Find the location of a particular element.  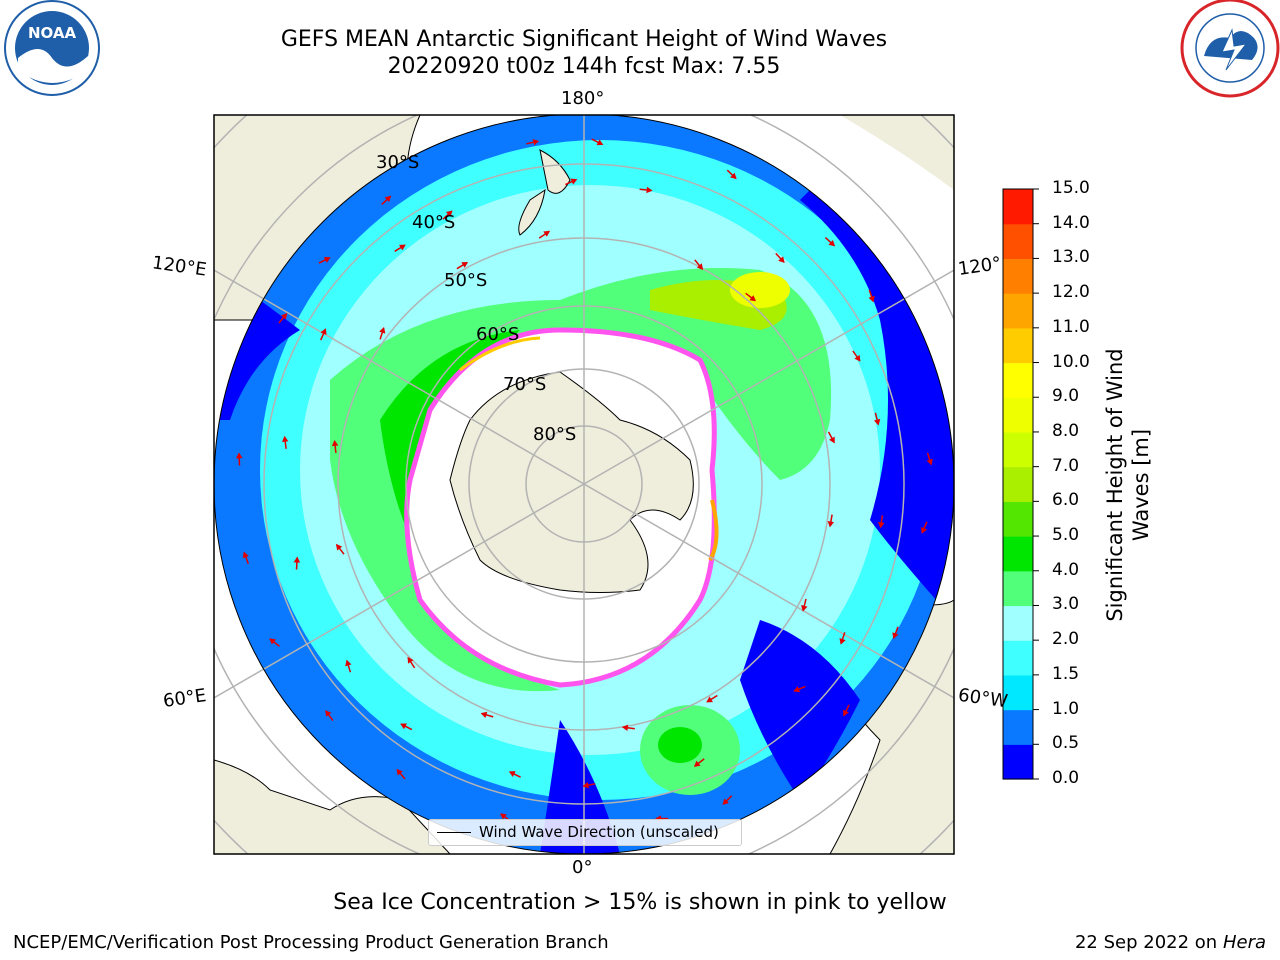

legend-line-sample is located at coordinates (454, 832).